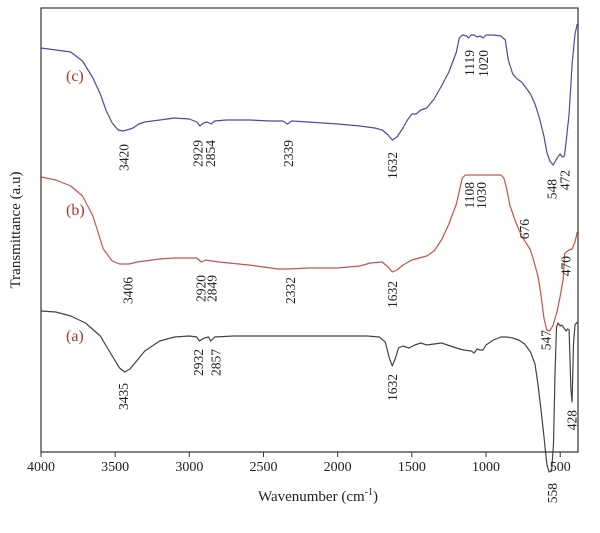 Image resolution: width=600 pixels, height=533 pixels. I want to click on peak-label-1030: 1030, so click(481, 195).